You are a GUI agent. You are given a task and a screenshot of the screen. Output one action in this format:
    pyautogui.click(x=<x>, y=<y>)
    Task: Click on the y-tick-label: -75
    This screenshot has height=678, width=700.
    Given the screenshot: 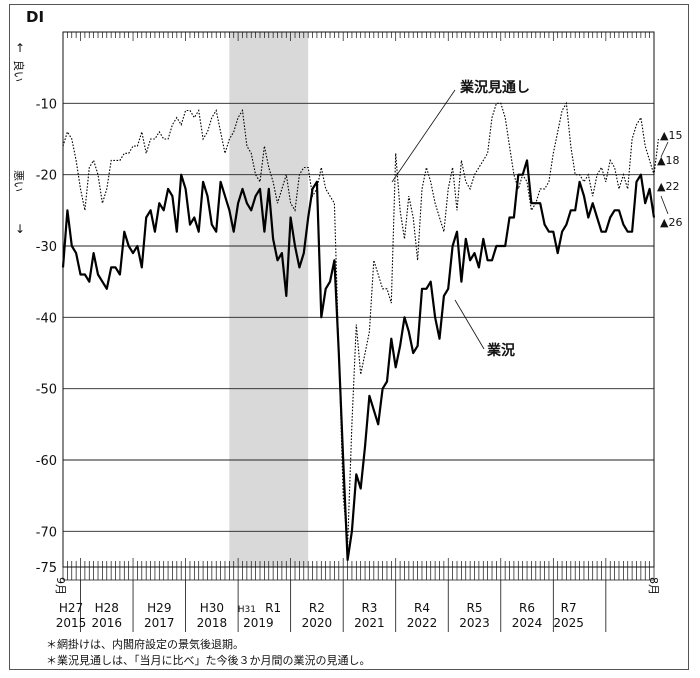 What is the action you would take?
    pyautogui.click(x=46, y=568)
    